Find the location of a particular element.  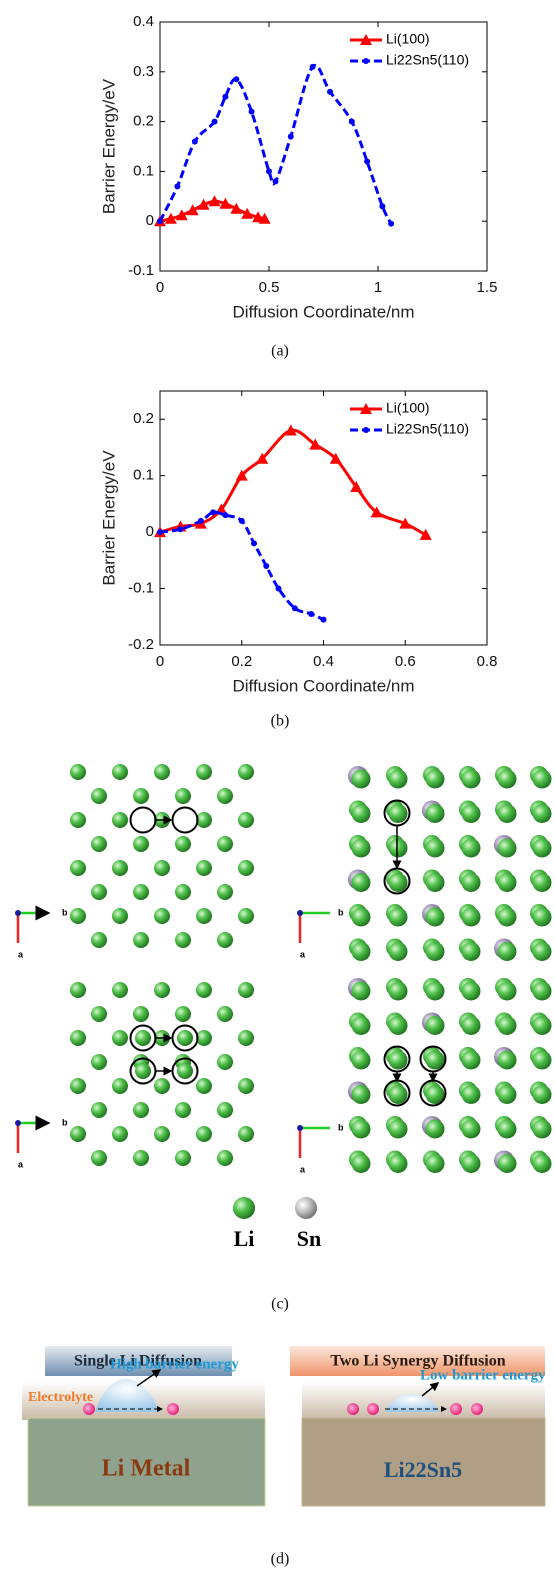

axis-label: a is located at coordinates (303, 1169).